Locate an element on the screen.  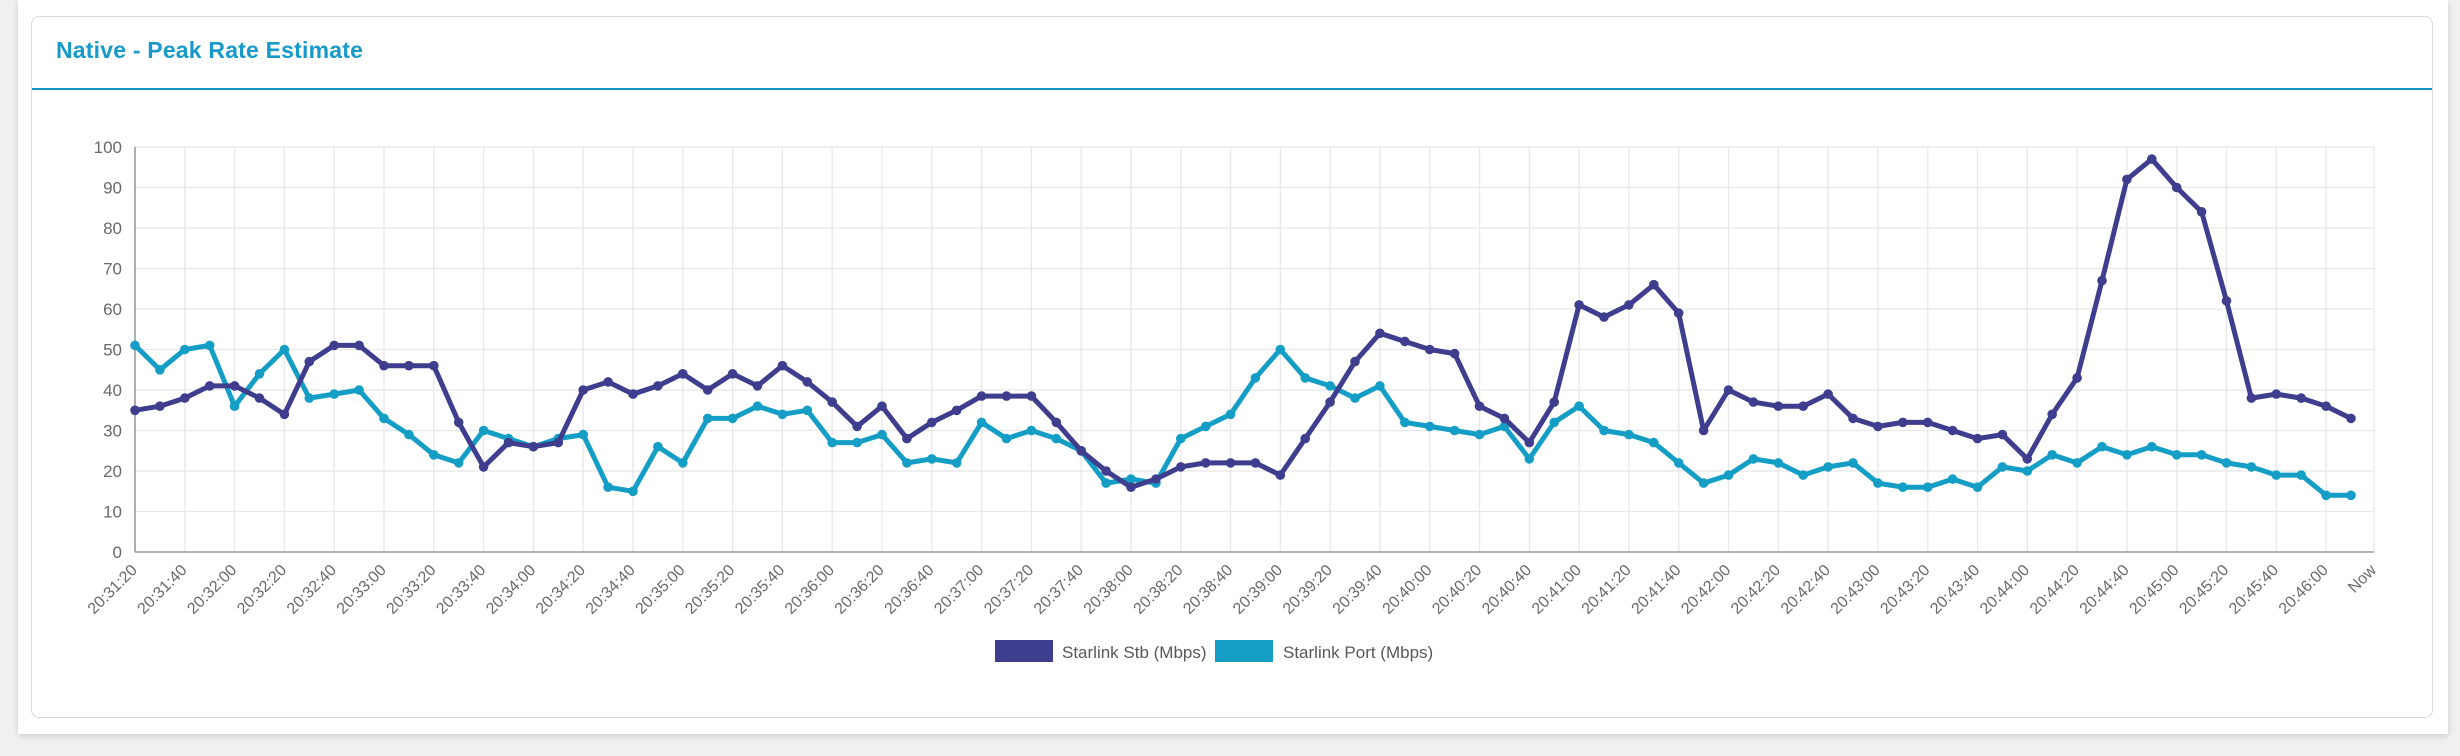
svg-text: 20:44:00 is located at coordinates (2005, 590).